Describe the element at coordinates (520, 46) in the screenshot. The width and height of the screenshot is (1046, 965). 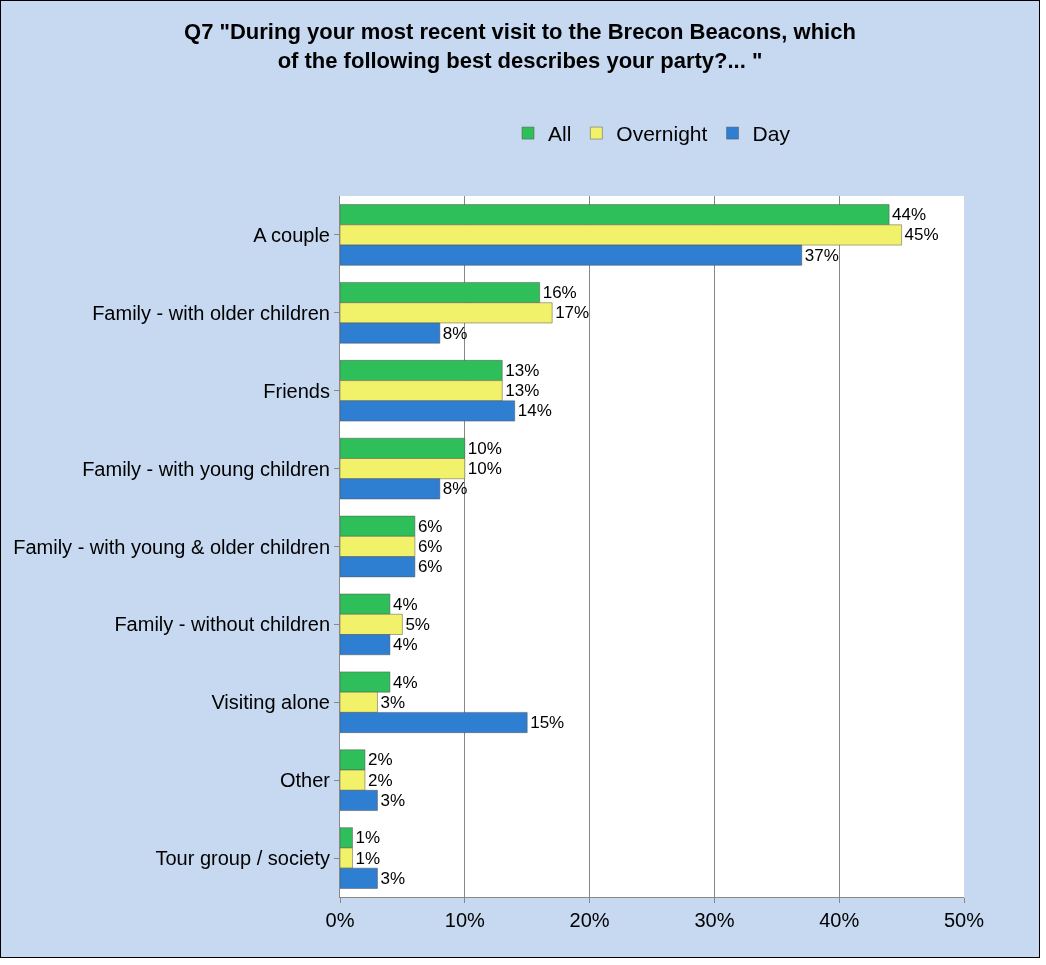
I see `chart-title: Q7 "During your most recent visit to the Brecon Beacons, which of the following best describes your party?... "` at that location.